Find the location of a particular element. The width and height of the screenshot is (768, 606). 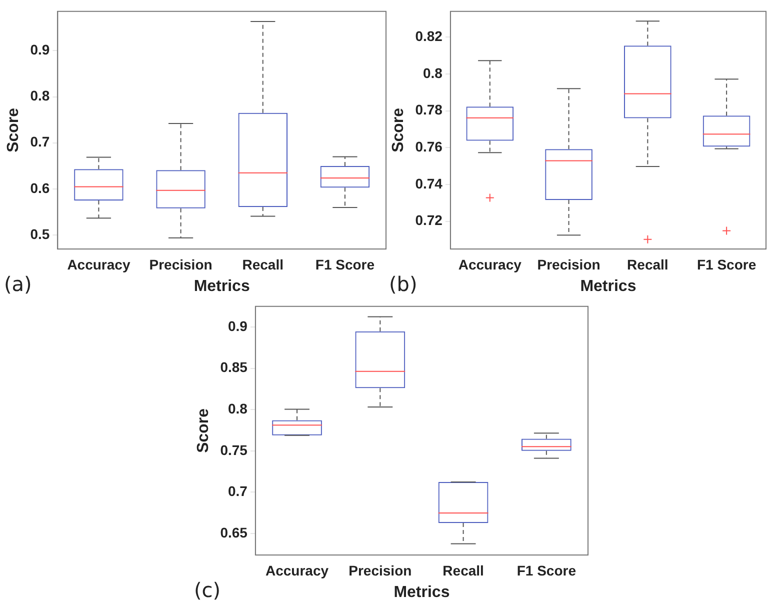

y-tick-label: 0.72 is located at coordinates (429, 220).